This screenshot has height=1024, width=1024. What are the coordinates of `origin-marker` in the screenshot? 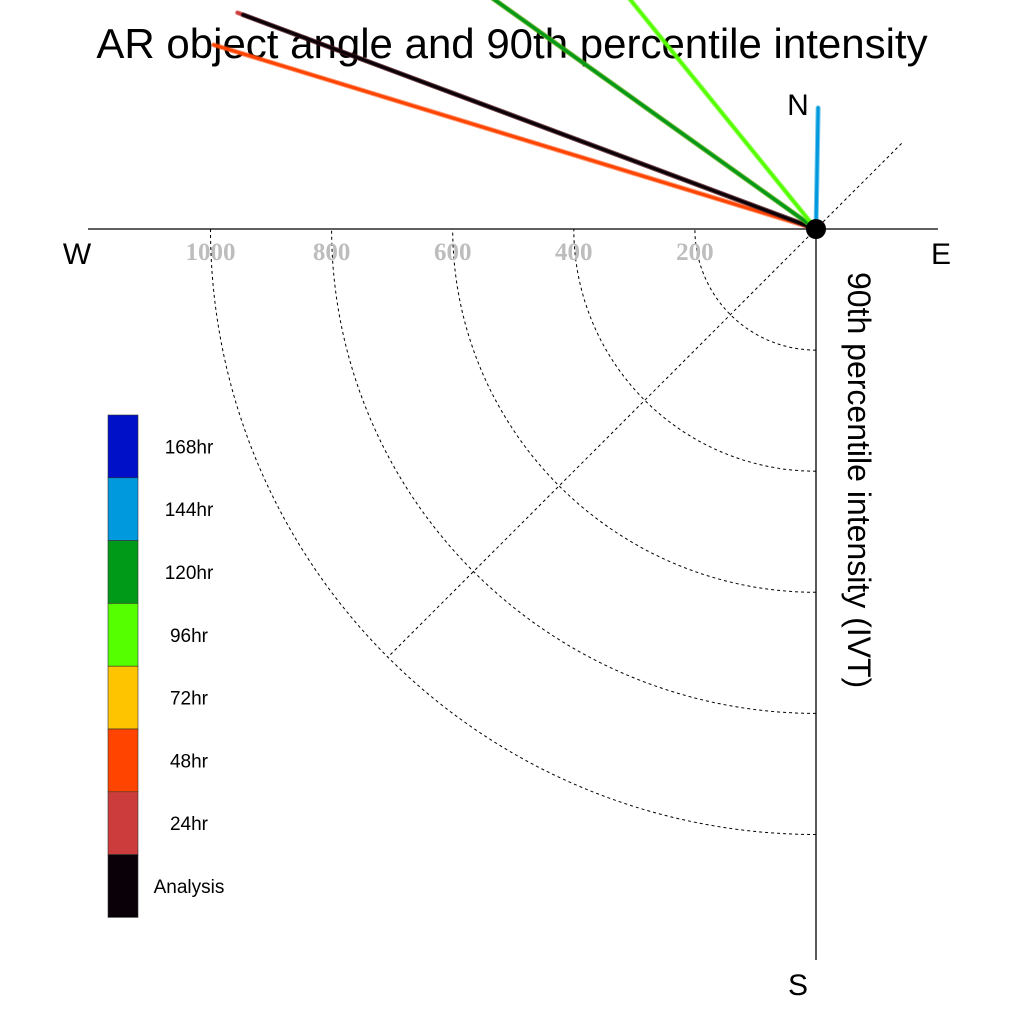 It's located at (816, 229).